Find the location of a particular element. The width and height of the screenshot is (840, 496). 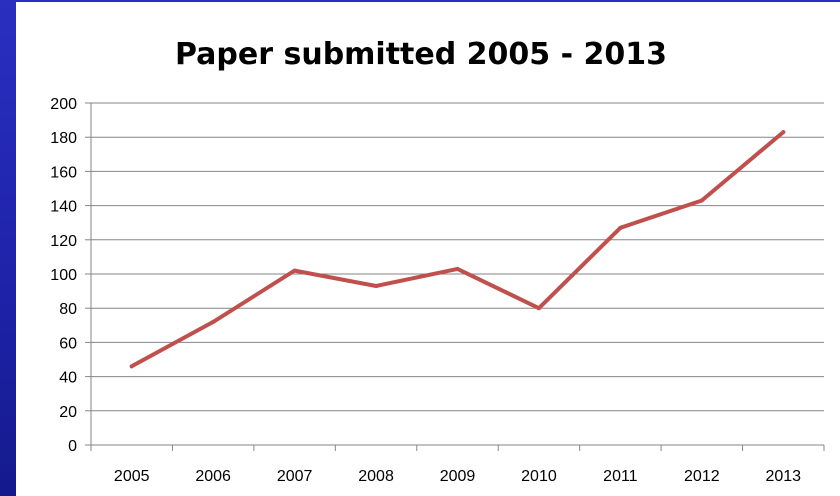

x-tick-label: 2010 is located at coordinates (539, 476).